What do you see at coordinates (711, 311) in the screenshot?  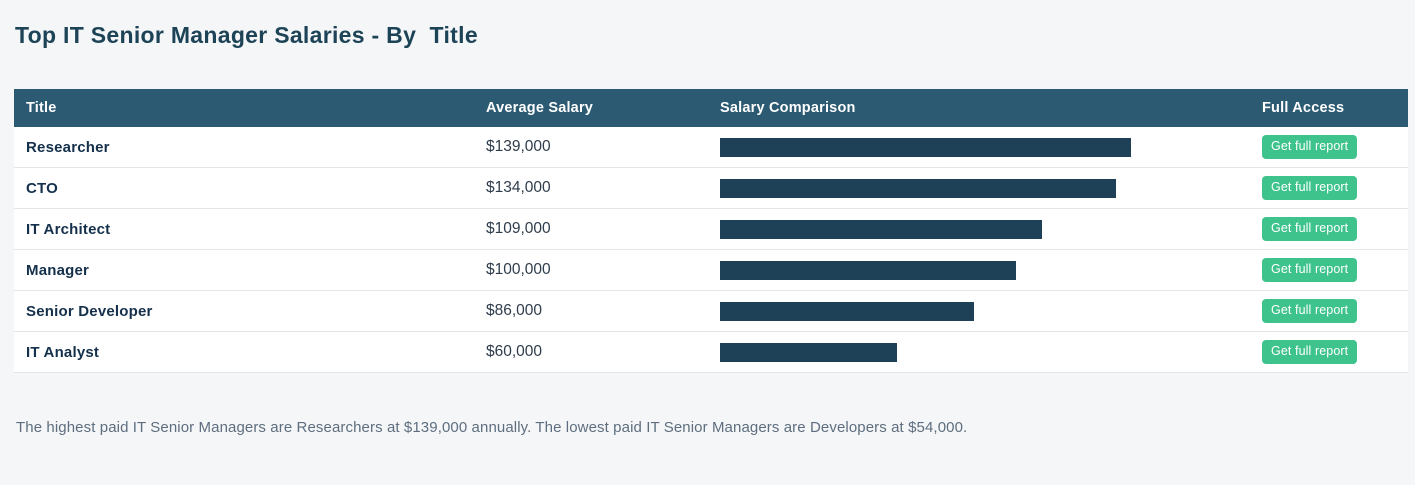 I see `table-row: Senior Developer $86,000 Get full report` at bounding box center [711, 311].